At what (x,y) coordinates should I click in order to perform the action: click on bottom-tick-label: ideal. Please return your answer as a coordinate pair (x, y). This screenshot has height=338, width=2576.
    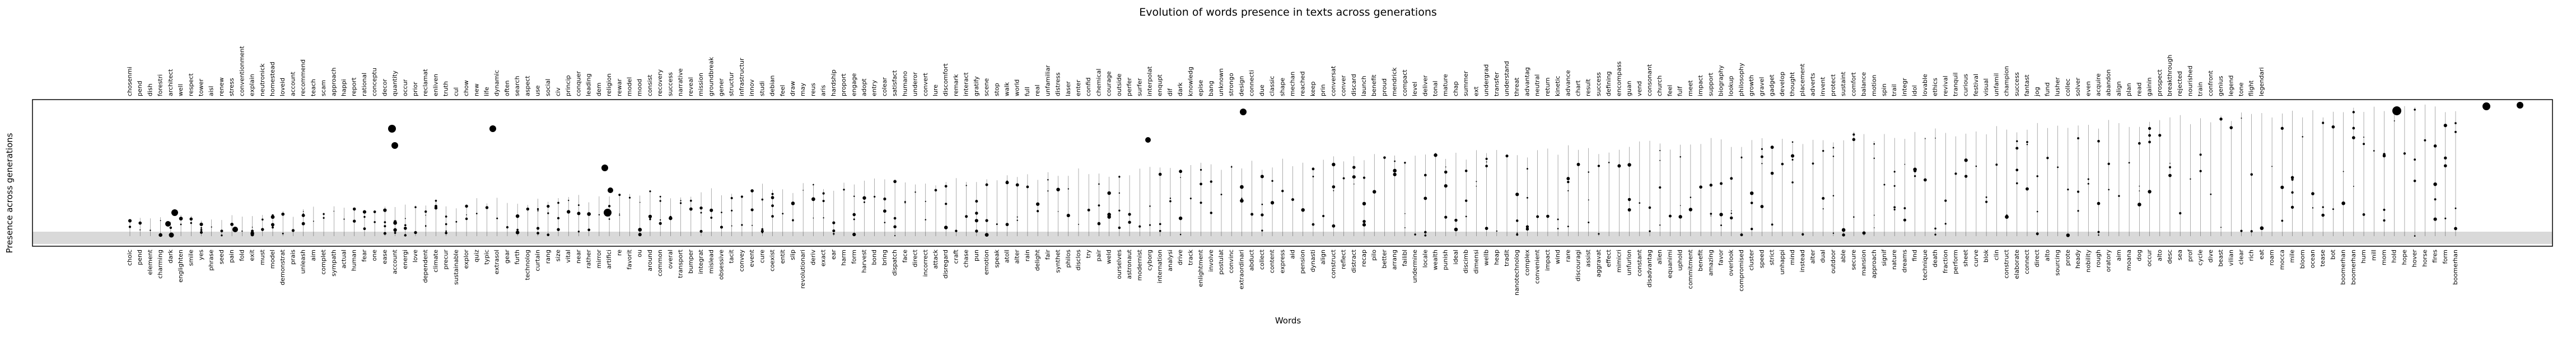
    Looking at the image, I should click on (1456, 257).